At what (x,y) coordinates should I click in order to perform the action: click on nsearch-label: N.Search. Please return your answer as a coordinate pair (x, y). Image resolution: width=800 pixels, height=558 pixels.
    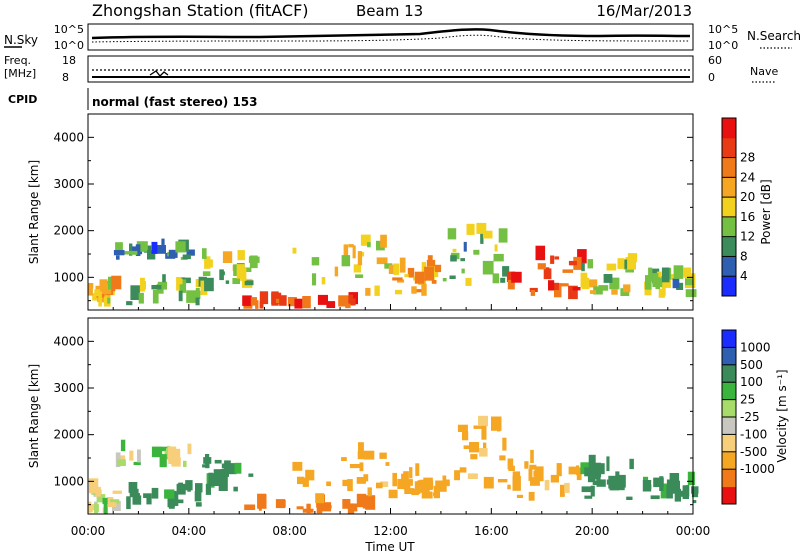
    Looking at the image, I should click on (773, 36).